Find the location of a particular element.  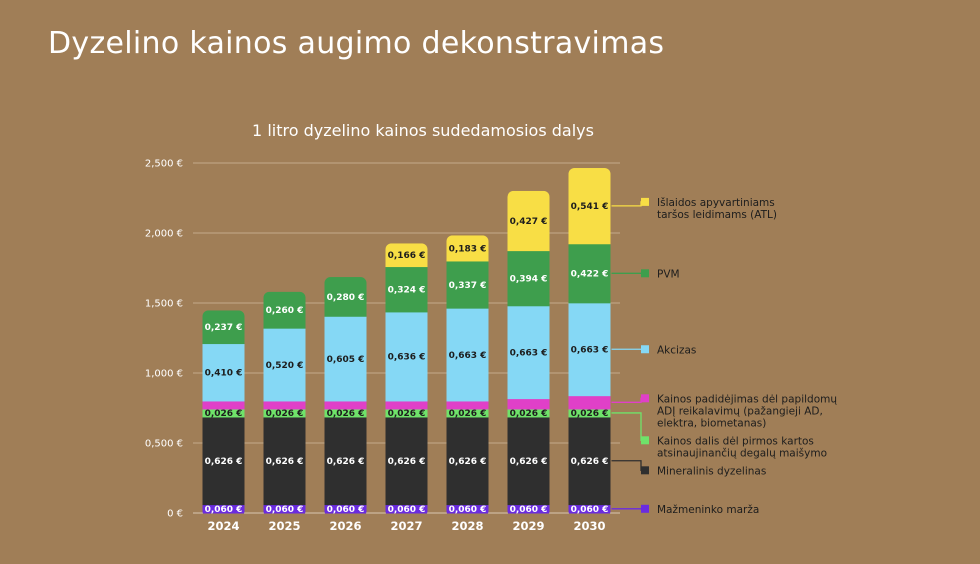

y-tick-label: 1,500 € is located at coordinates (164, 304).